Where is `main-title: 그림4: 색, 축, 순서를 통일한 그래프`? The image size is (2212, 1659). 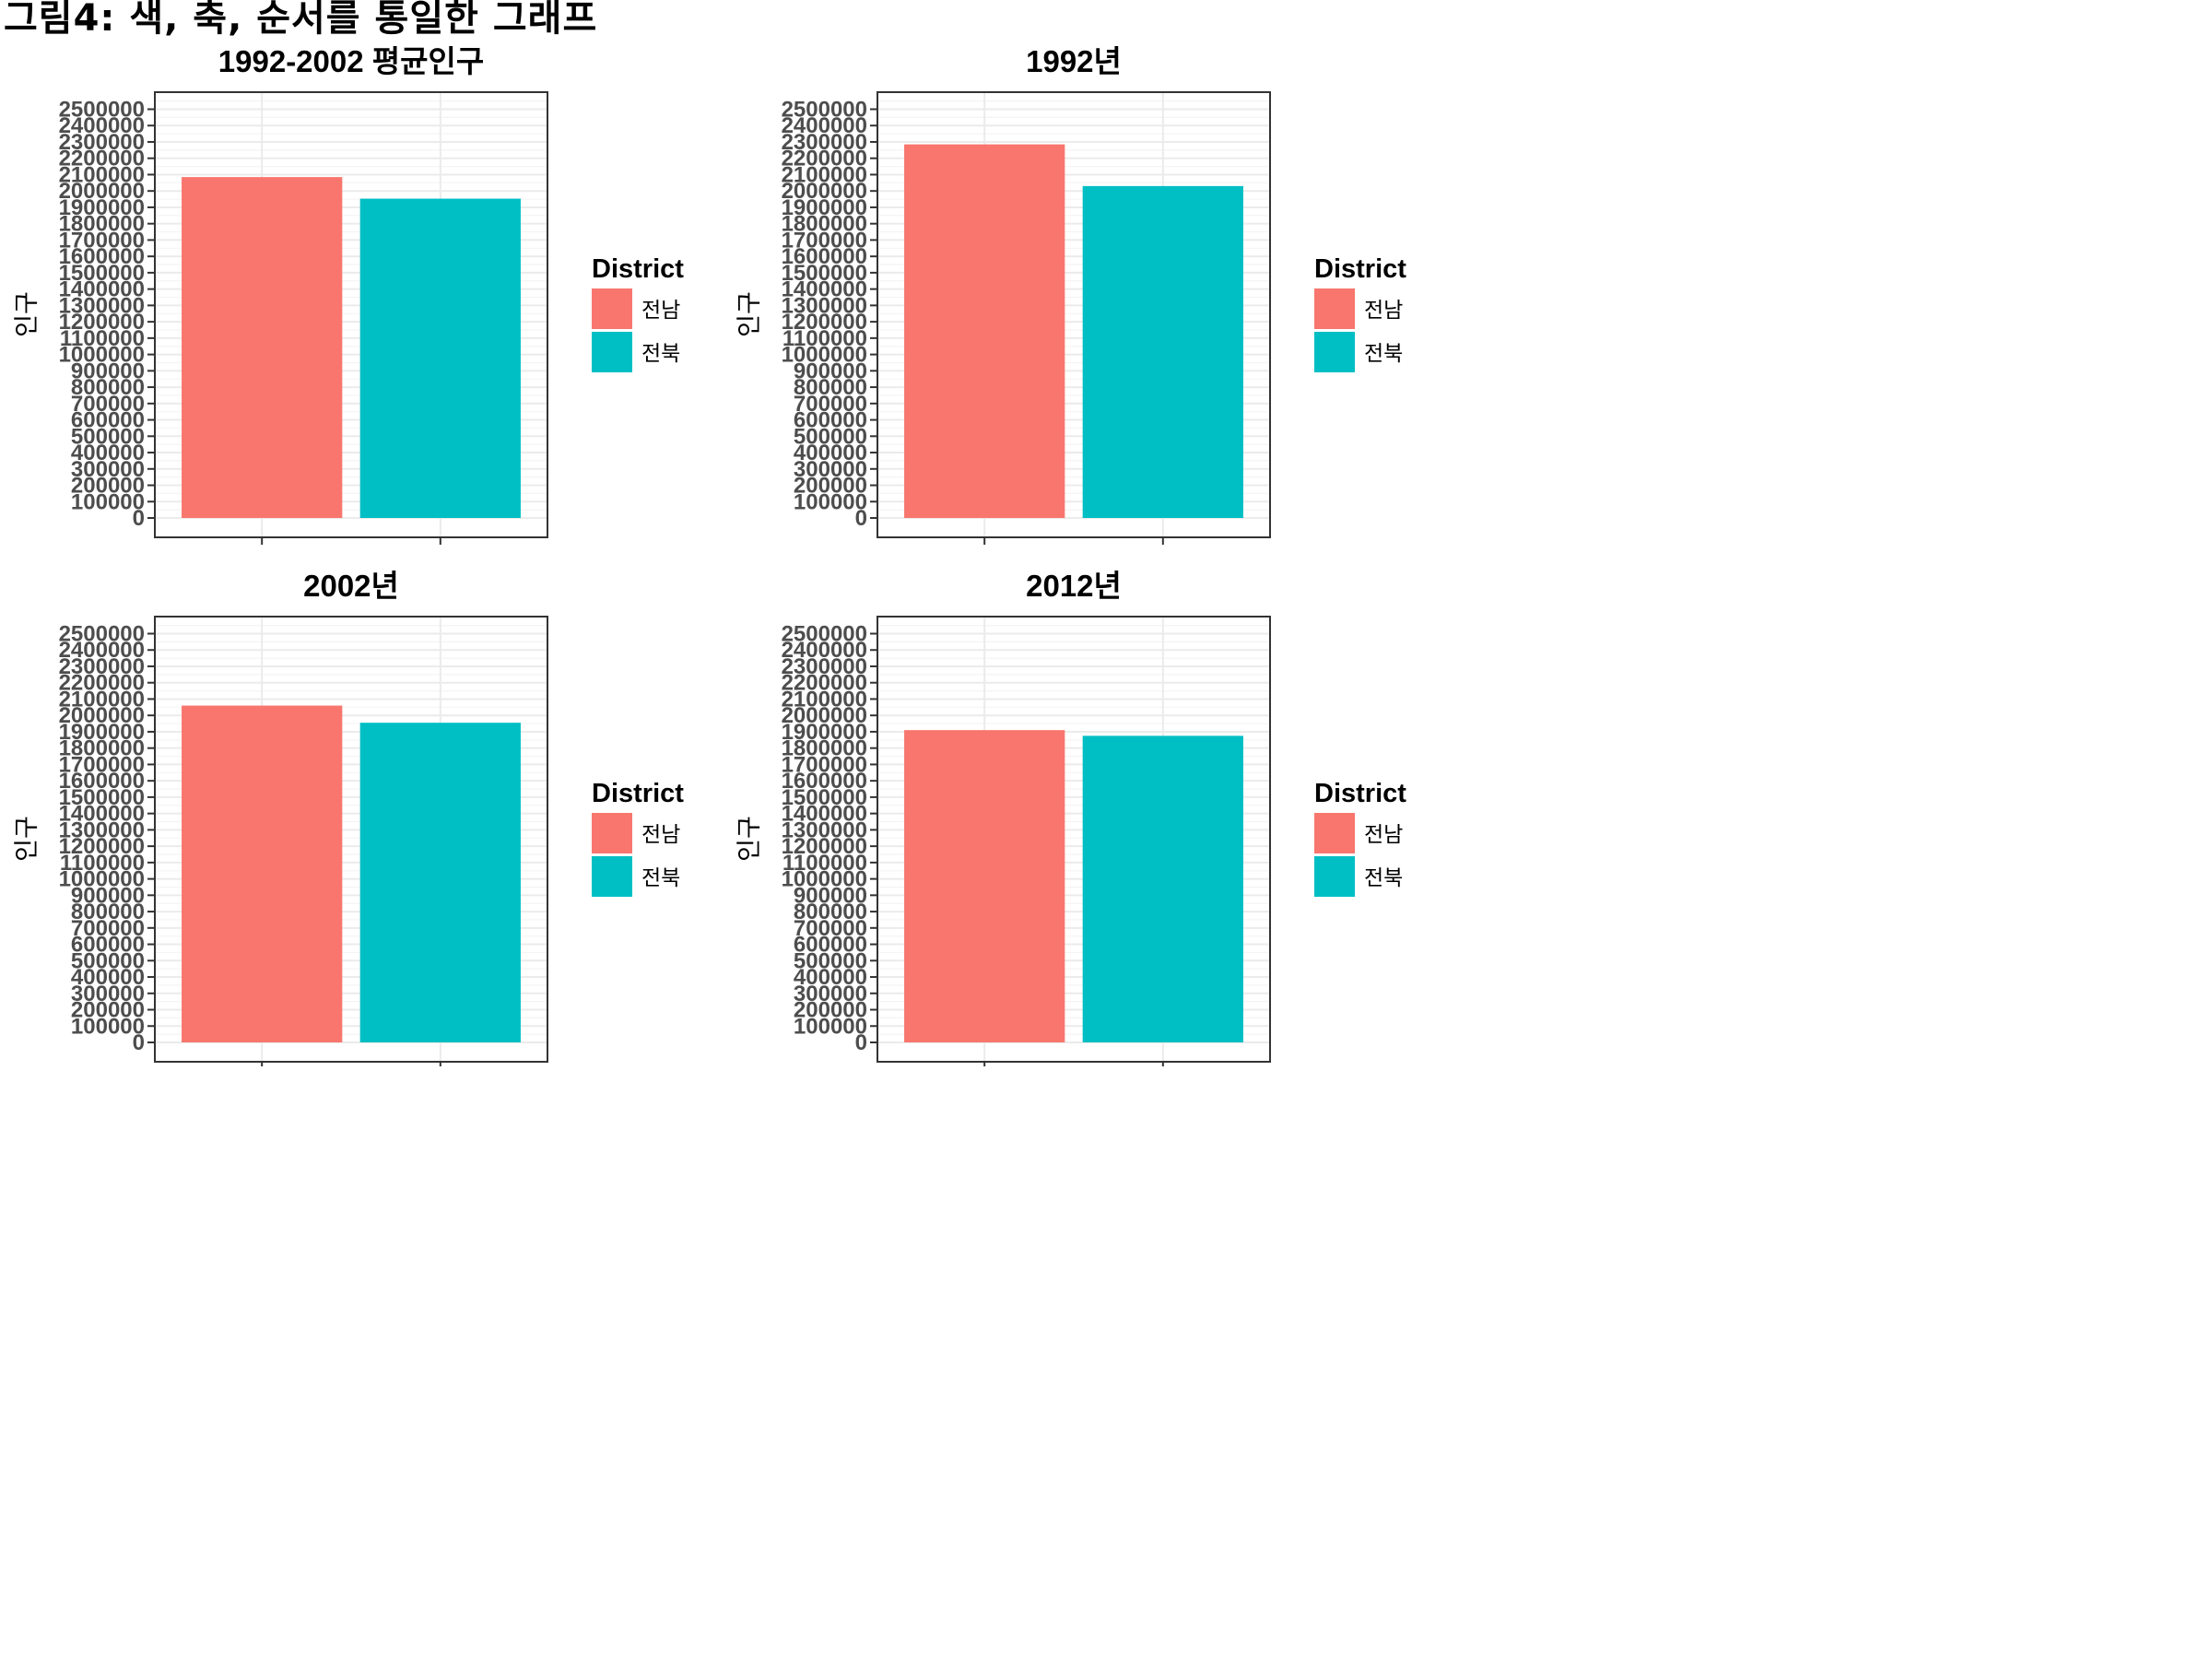 main-title: 그림4: 색, 축, 순서를 통일한 그래프 is located at coordinates (301, 20).